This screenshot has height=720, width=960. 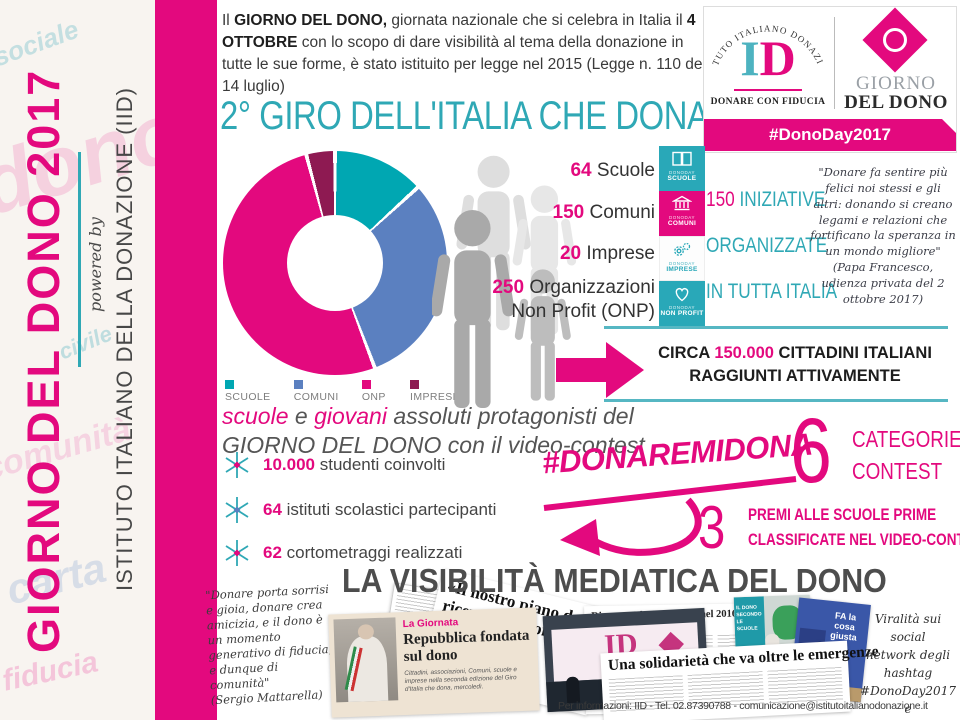 I want to click on badge-scuole: DONODAY SCUOLE, so click(x=682, y=168).